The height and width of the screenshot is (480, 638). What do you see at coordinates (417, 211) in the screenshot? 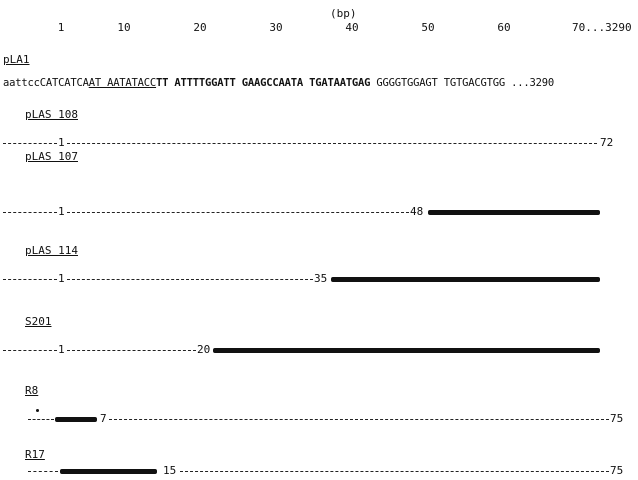
I see `clone-end-label: 48` at bounding box center [417, 211].